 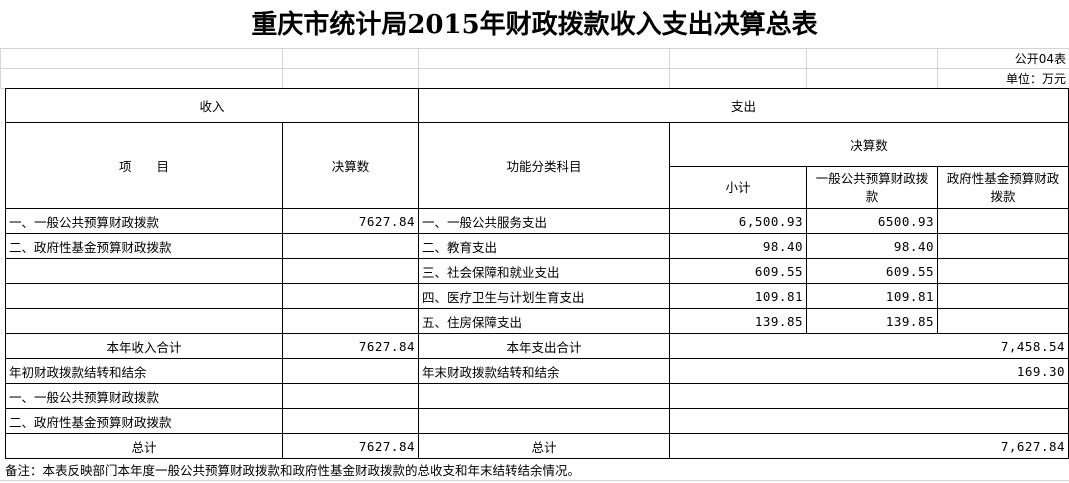 I want to click on gov-fund-header: 政府性基金预算财政拨款, so click(x=1003, y=187).